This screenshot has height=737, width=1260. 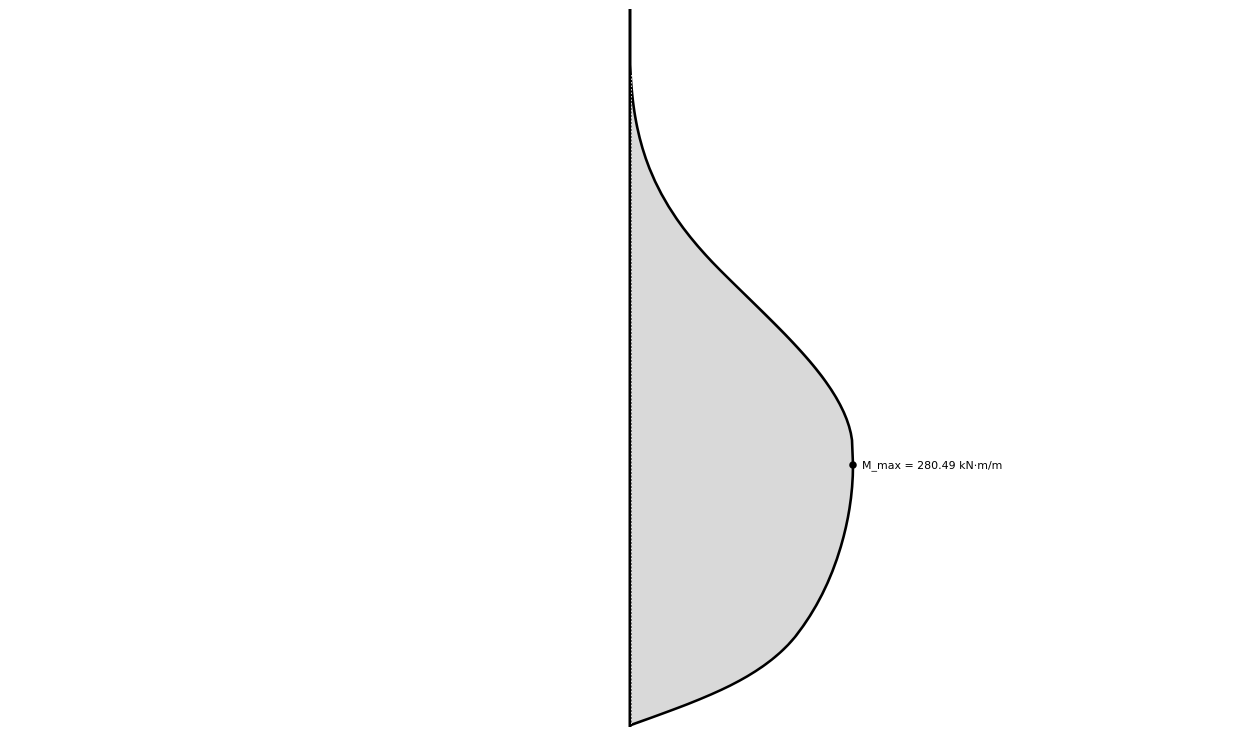 I want to click on max-moment-marker, so click(x=853, y=465).